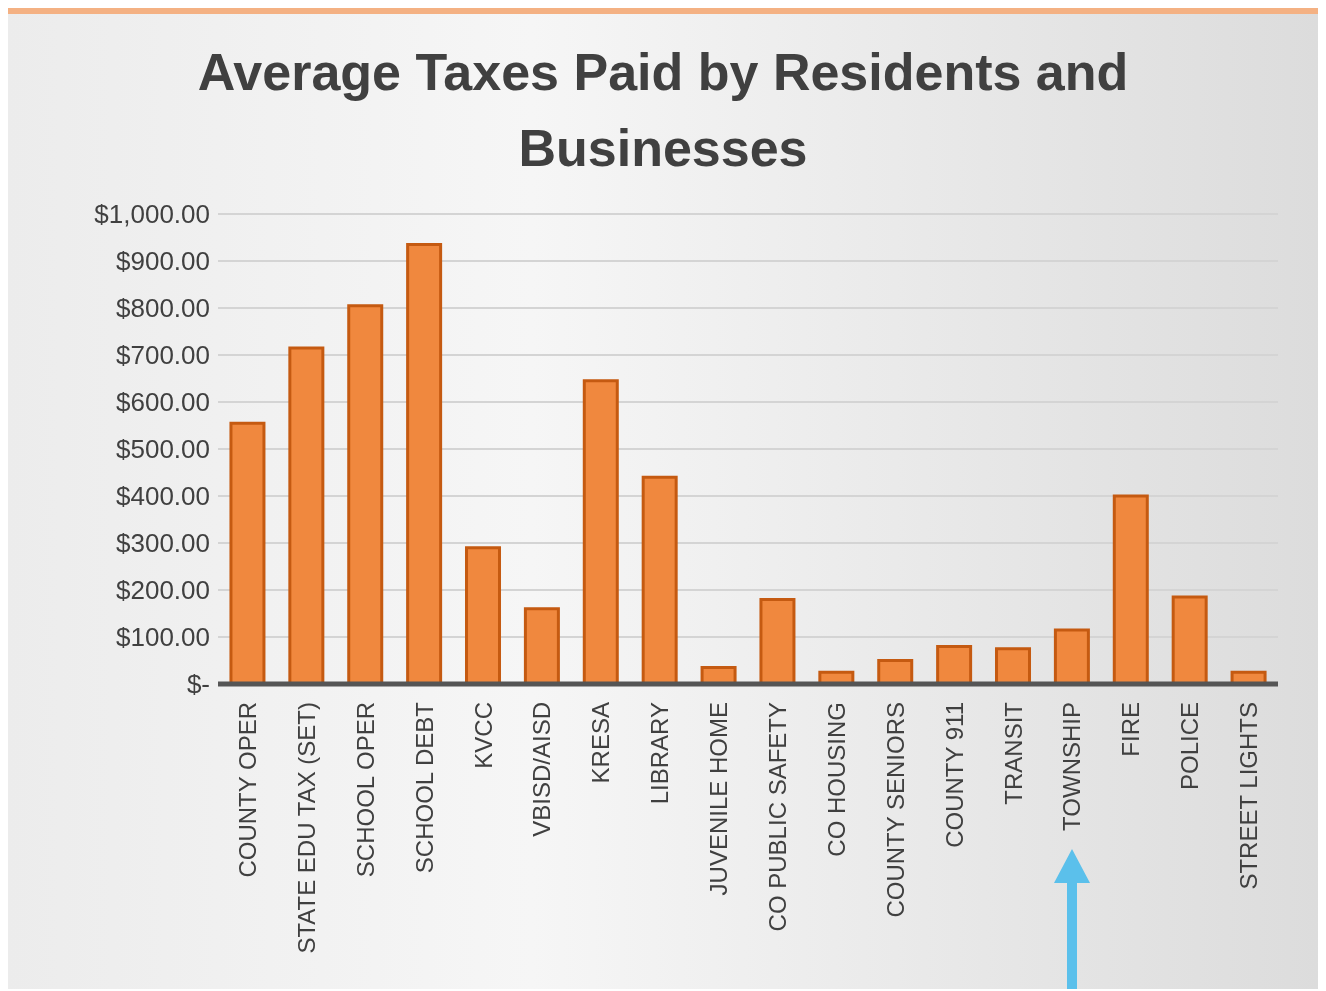 The width and height of the screenshot is (1326, 991). Describe the element at coordinates (719, 799) in the screenshot. I see `x-tick-label: JUVENILE HOME` at that location.